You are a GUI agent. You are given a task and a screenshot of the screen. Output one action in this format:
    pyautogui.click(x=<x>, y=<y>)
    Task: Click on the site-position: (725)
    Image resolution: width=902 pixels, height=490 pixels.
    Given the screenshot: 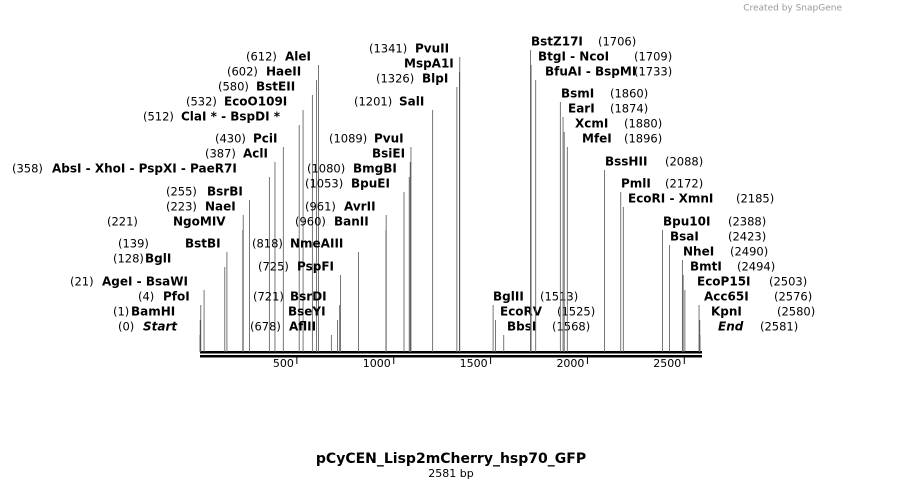 What is the action you would take?
    pyautogui.click(x=273, y=267)
    